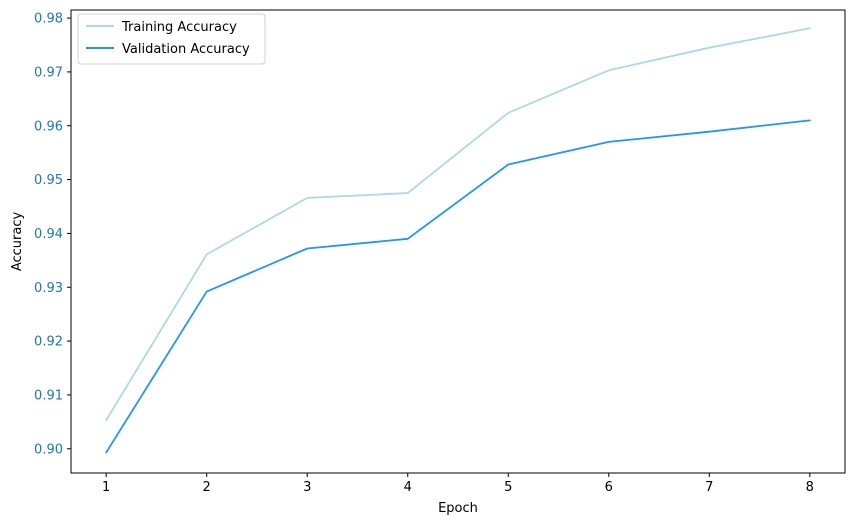 This screenshot has height=525, width=855. What do you see at coordinates (458, 508) in the screenshot?
I see `x-axis-label: Epoch` at bounding box center [458, 508].